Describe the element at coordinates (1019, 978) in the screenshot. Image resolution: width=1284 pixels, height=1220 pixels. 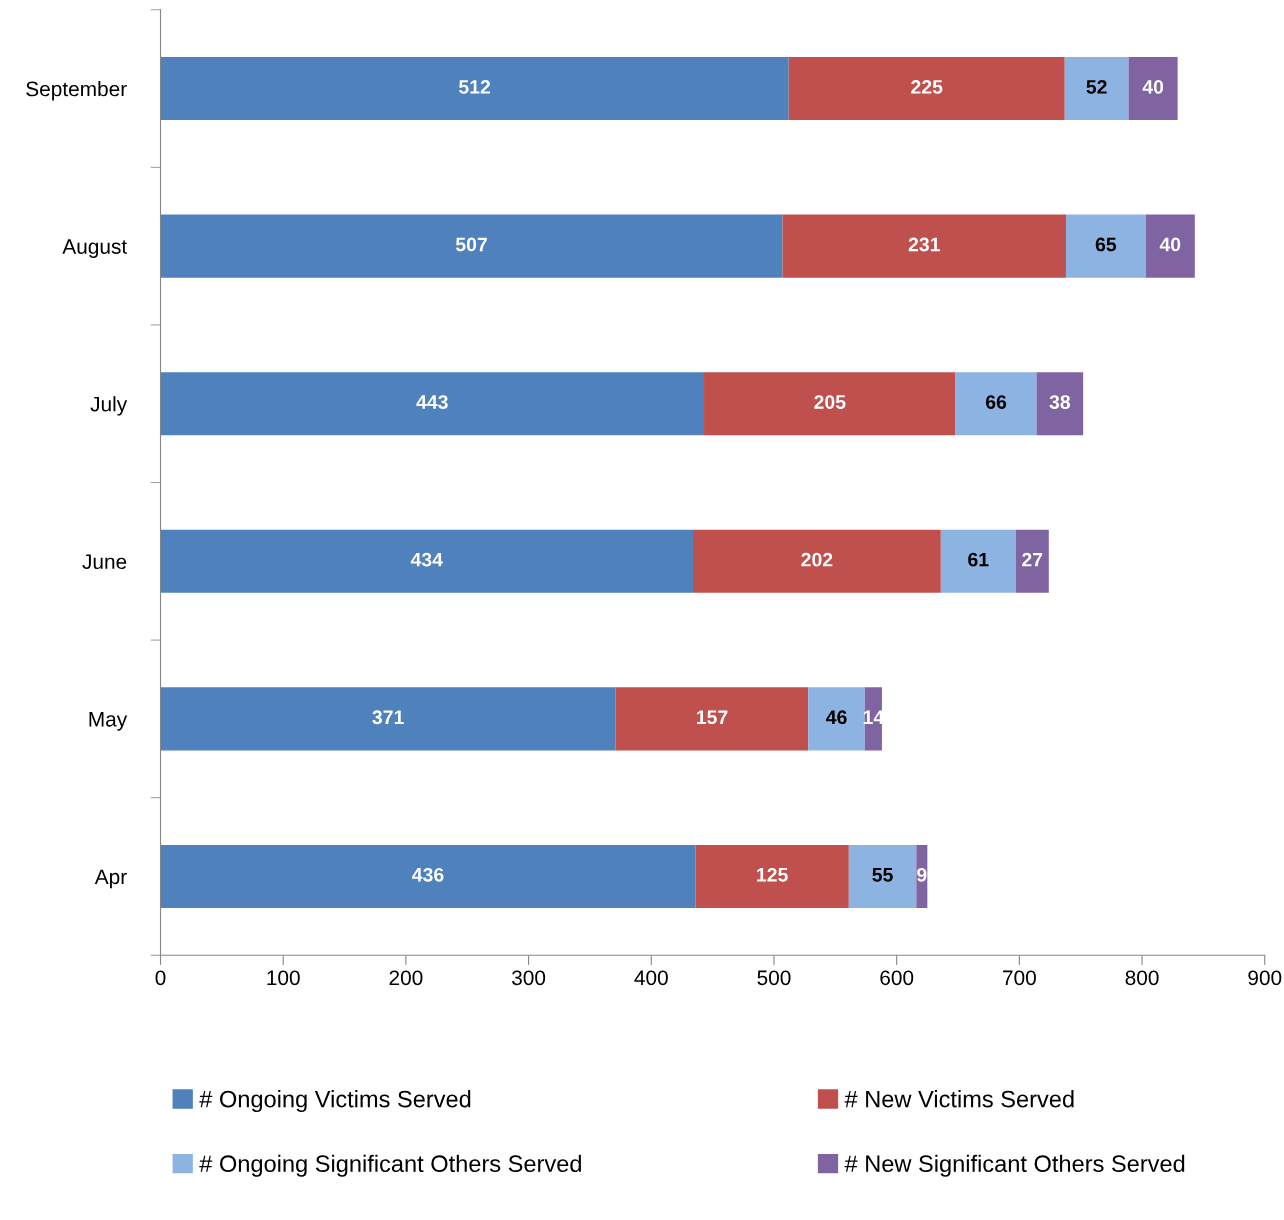
I see `x-tick-label: 700` at that location.